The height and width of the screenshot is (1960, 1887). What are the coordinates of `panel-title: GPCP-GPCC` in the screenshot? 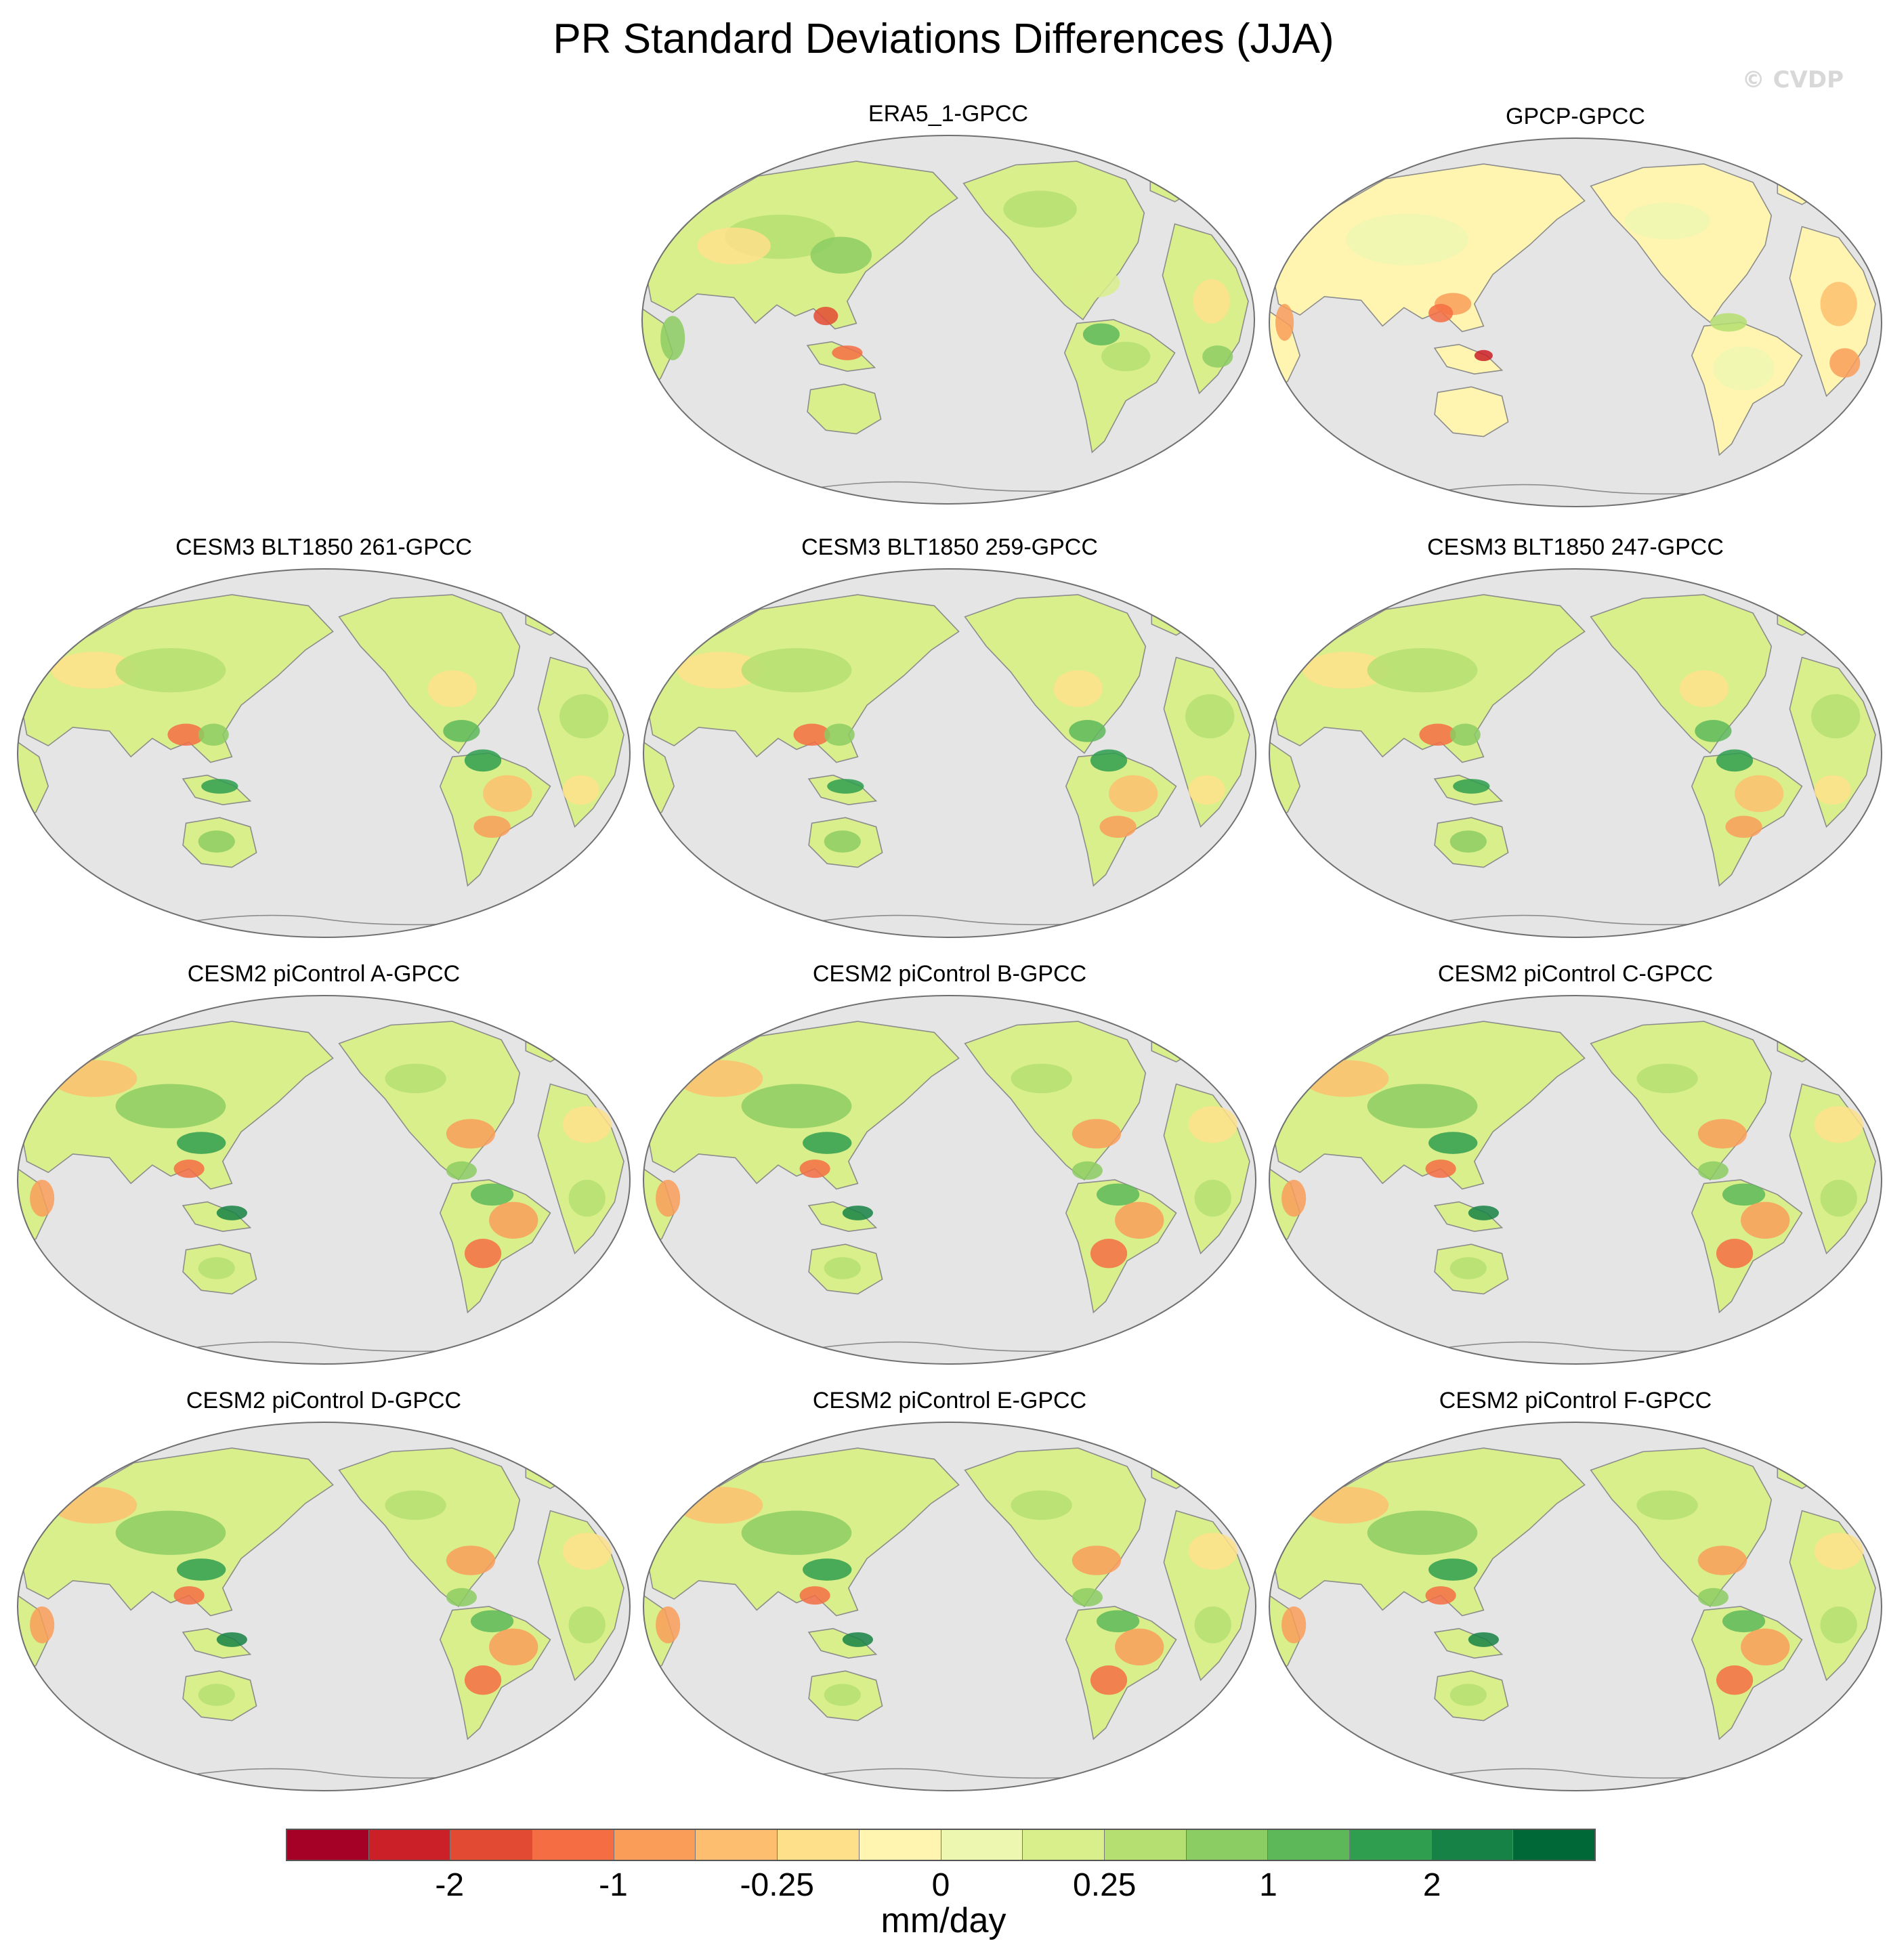 It's located at (1575, 116).